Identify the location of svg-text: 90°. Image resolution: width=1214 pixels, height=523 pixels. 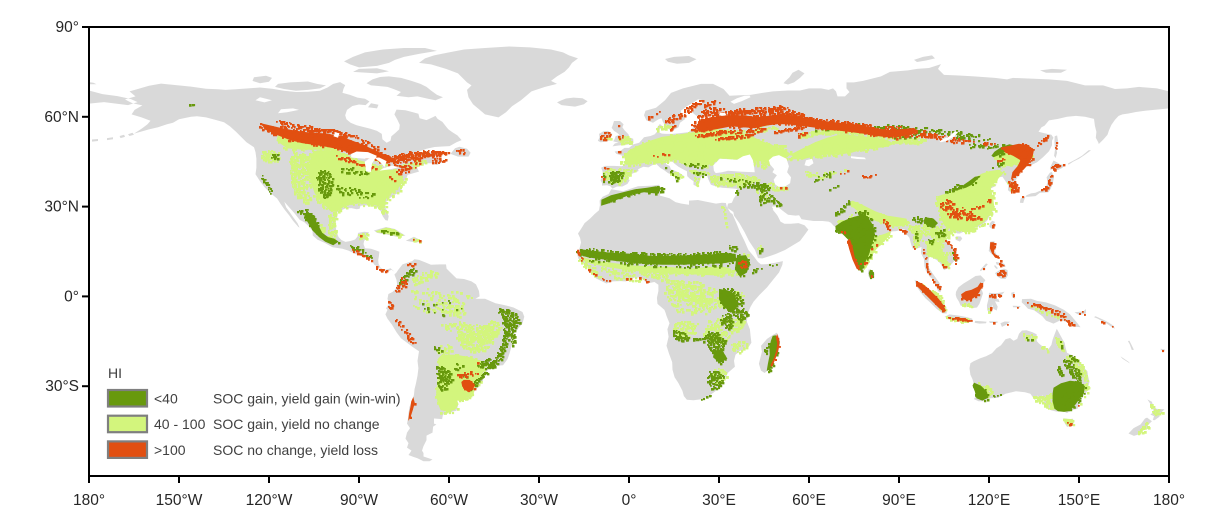
(67, 27).